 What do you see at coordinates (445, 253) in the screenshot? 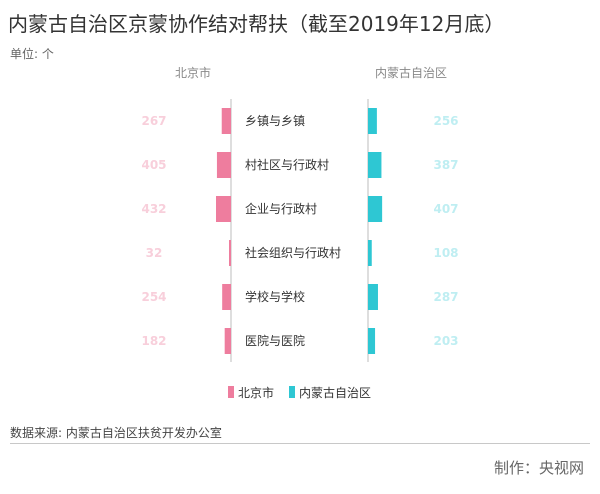
I see `value-label-inner-mongolia: 108` at bounding box center [445, 253].